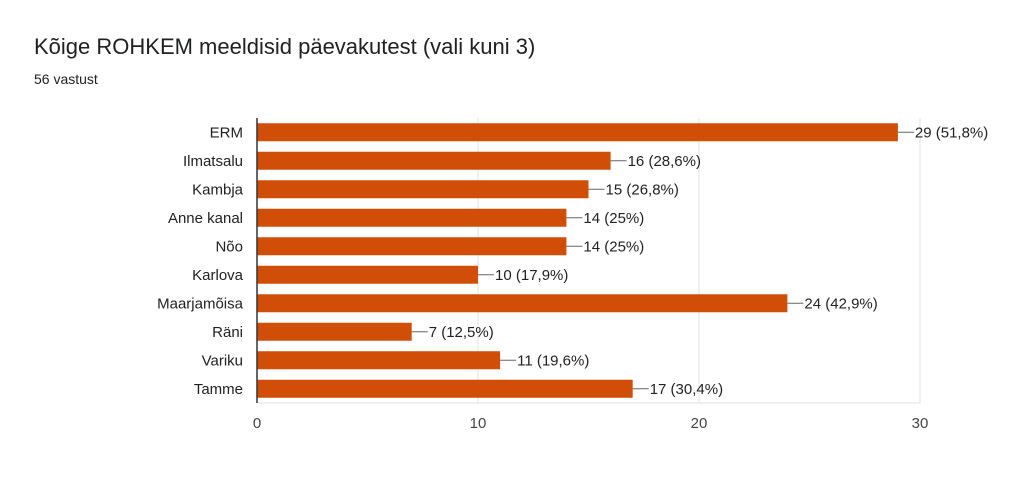 The height and width of the screenshot is (487, 1024). Describe the element at coordinates (257, 423) in the screenshot. I see `x-tick-label: 0` at that location.